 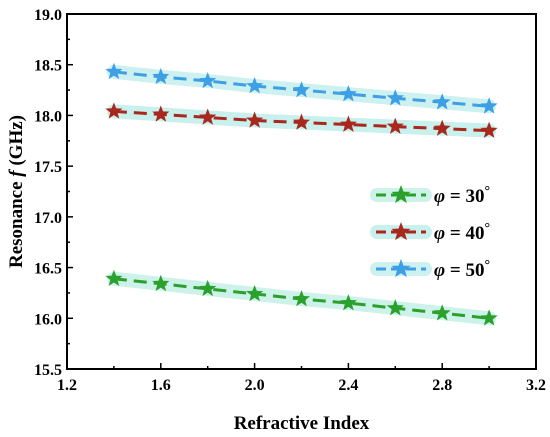 I want to click on x-tick-label: 2.4, so click(x=348, y=385).